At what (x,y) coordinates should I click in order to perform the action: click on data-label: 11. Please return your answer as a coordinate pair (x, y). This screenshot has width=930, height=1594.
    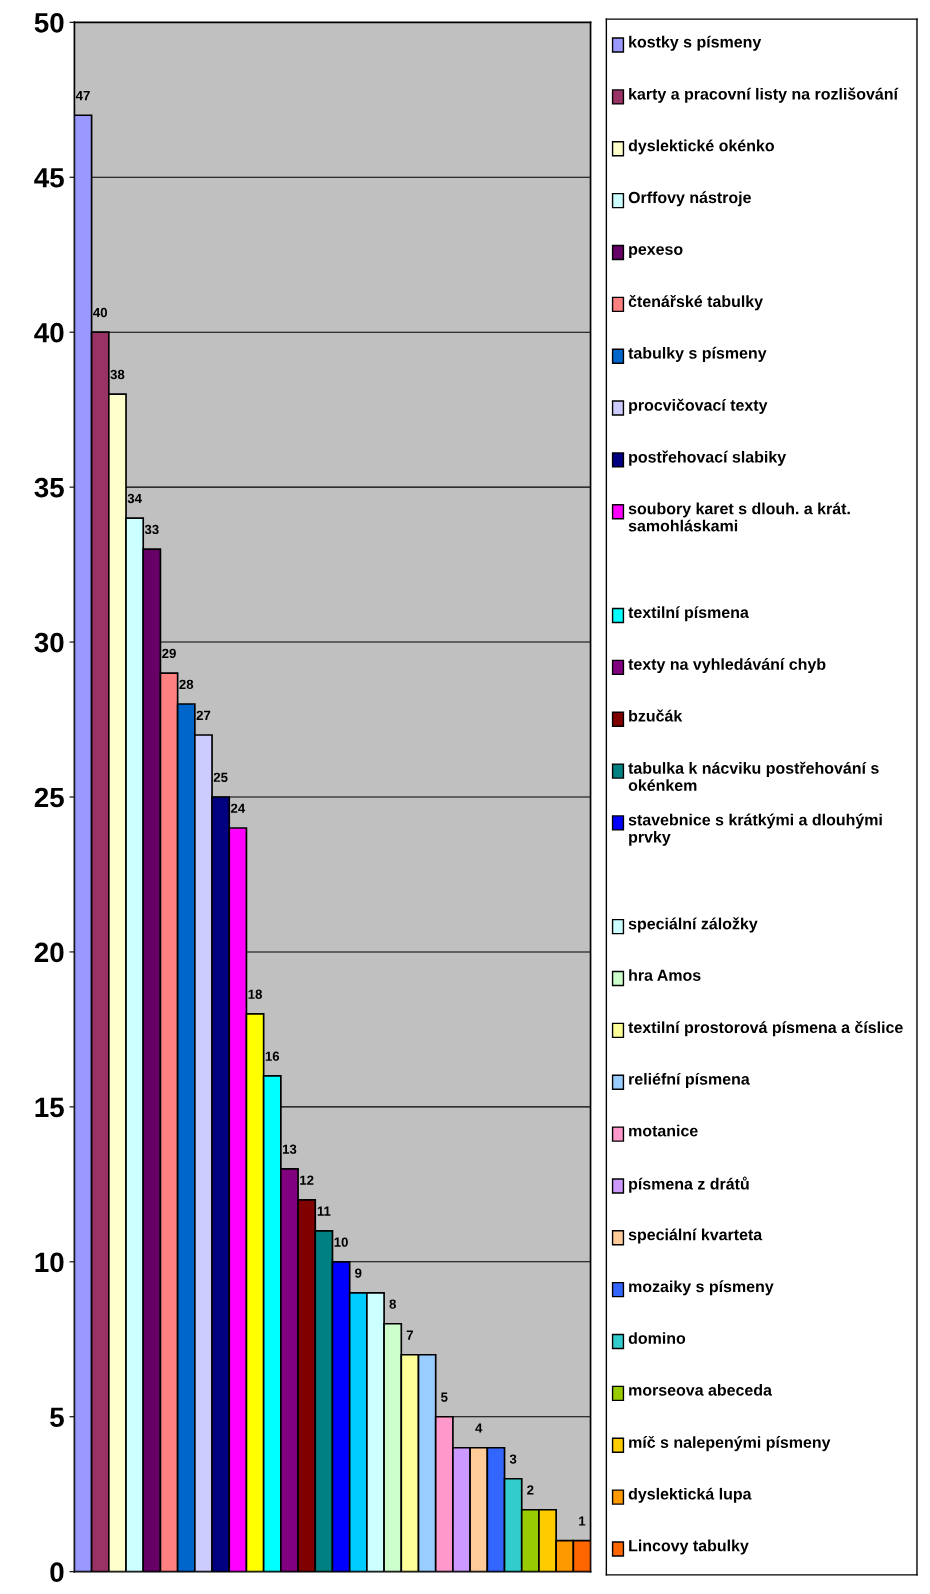
    Looking at the image, I should click on (324, 1211).